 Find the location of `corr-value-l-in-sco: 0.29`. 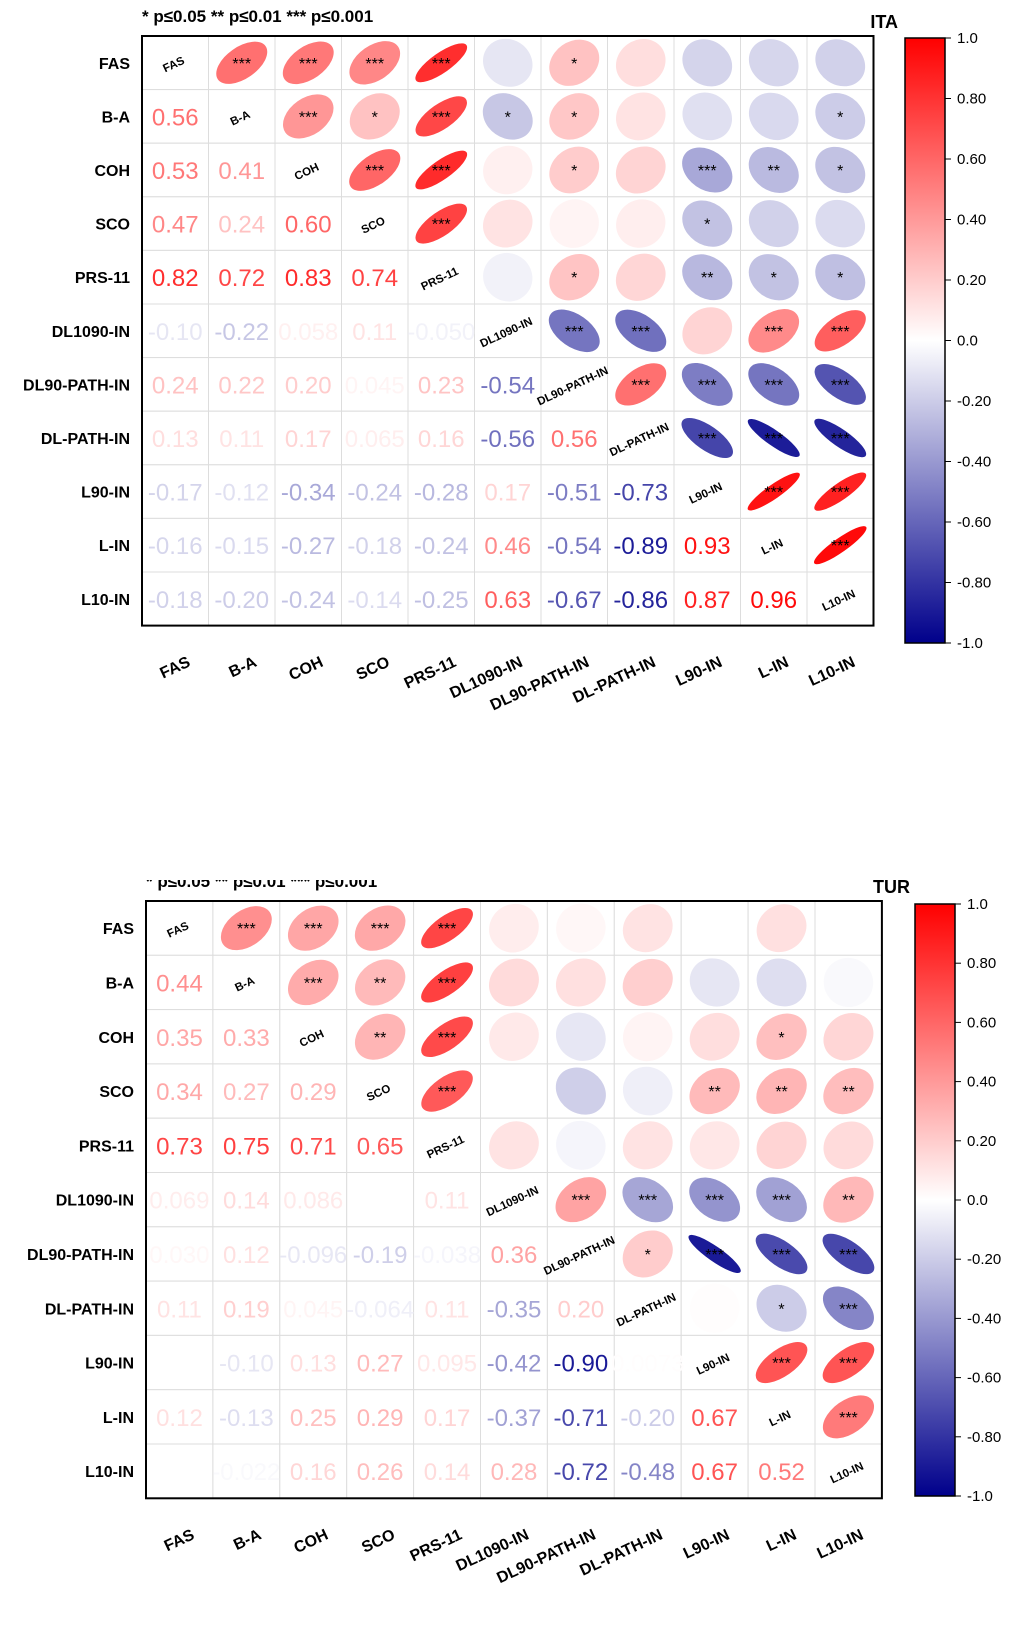

corr-value-l-in-sco: 0.29 is located at coordinates (380, 1418).